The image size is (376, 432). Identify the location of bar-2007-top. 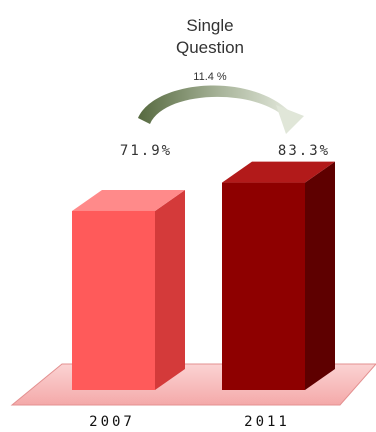
(128, 200).